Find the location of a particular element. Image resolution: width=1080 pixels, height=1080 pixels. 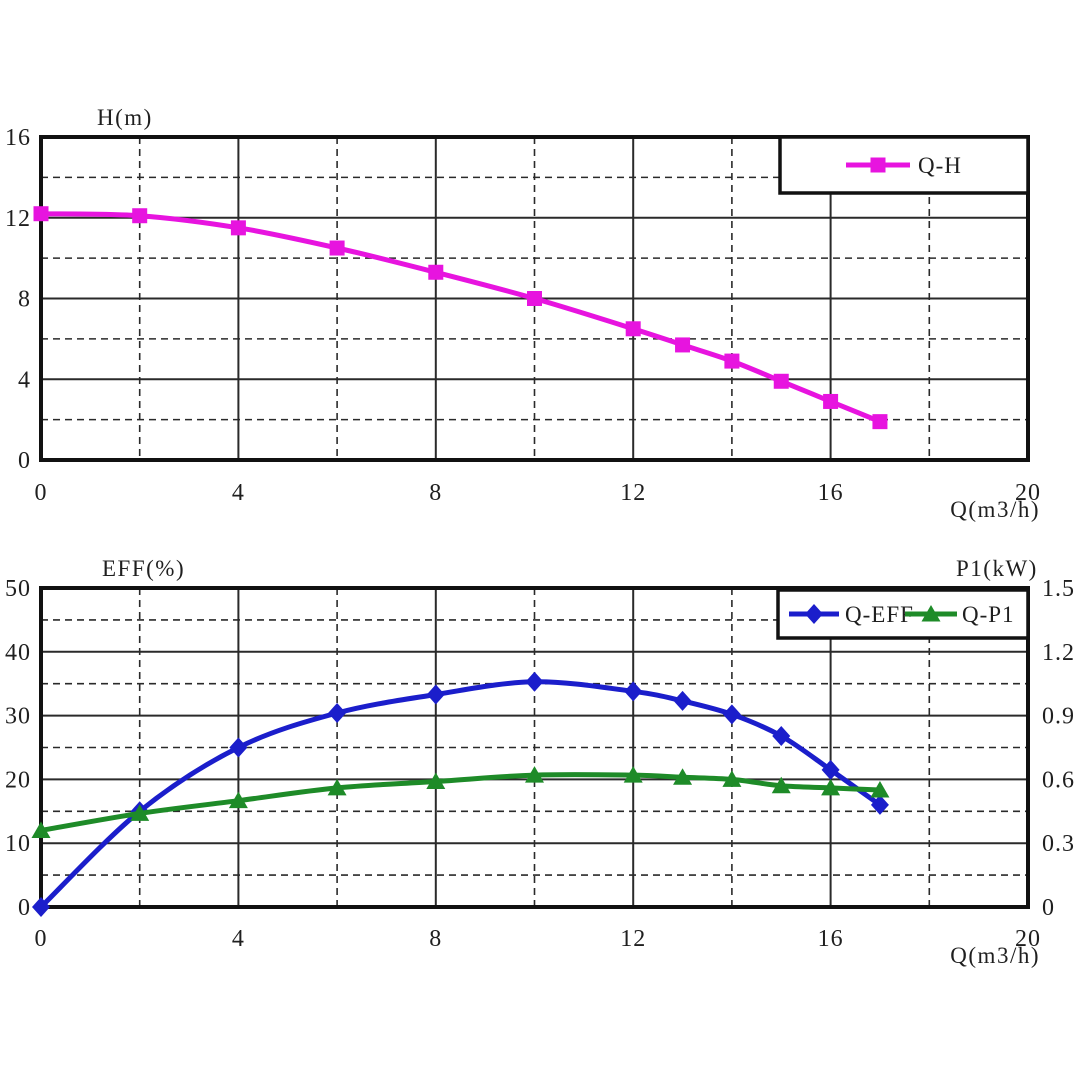

y-tick-label: 8 is located at coordinates (24, 300).